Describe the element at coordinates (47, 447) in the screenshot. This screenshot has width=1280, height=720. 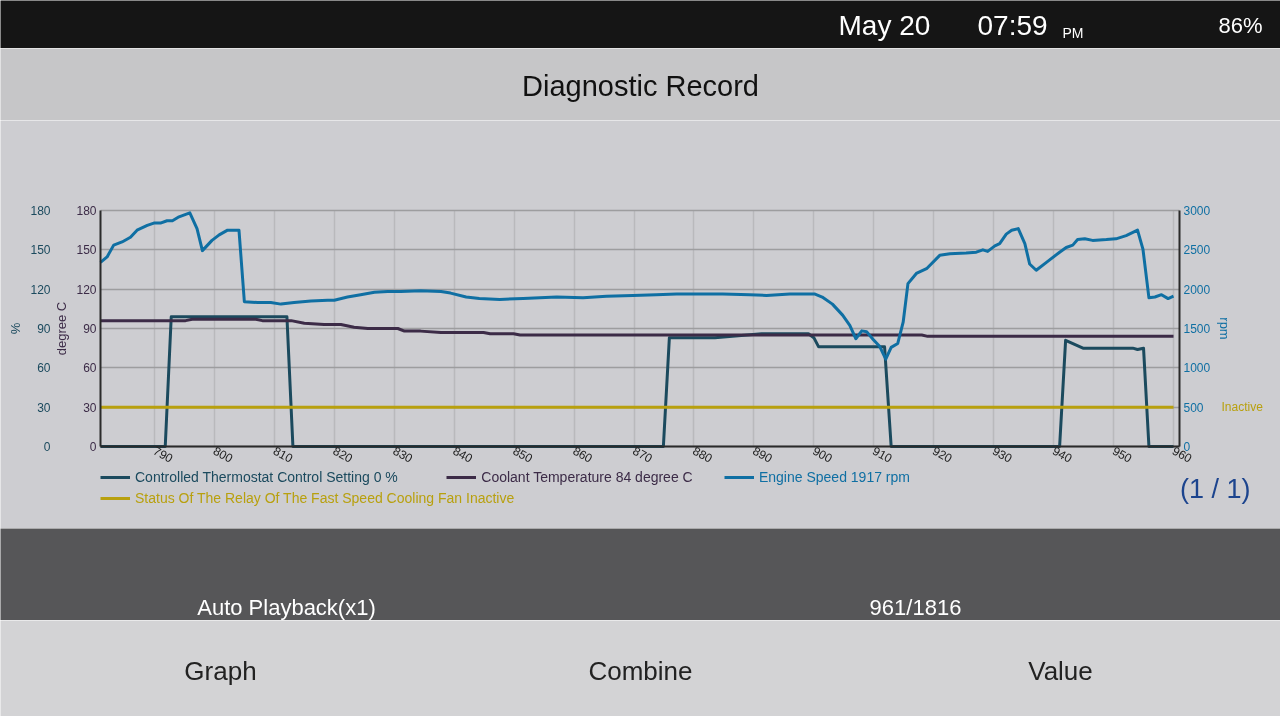
I see `y3-tick-label: 0` at that location.